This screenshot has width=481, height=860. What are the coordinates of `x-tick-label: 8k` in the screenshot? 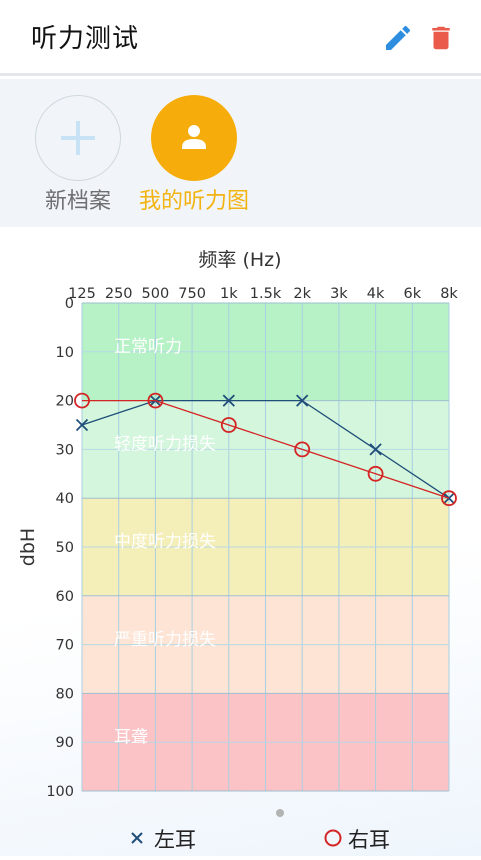 It's located at (449, 294).